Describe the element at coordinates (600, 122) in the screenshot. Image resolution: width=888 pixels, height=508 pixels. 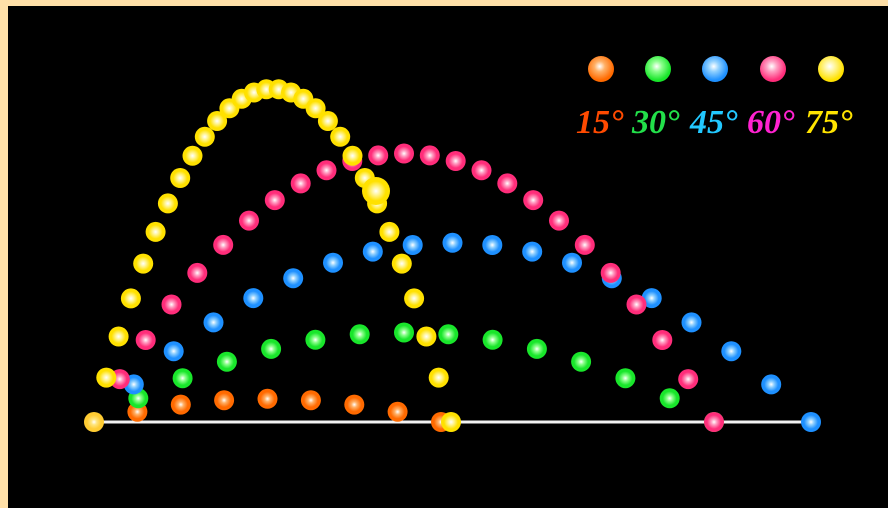
I see `legend-label-15: 15°` at that location.